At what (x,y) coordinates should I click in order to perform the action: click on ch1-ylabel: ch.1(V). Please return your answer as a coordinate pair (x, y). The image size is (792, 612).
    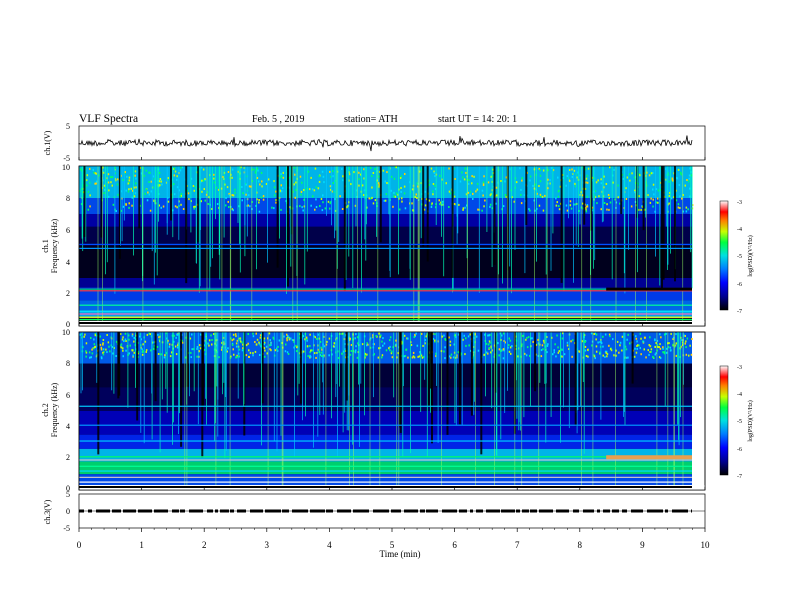
    Looking at the image, I should click on (47, 142).